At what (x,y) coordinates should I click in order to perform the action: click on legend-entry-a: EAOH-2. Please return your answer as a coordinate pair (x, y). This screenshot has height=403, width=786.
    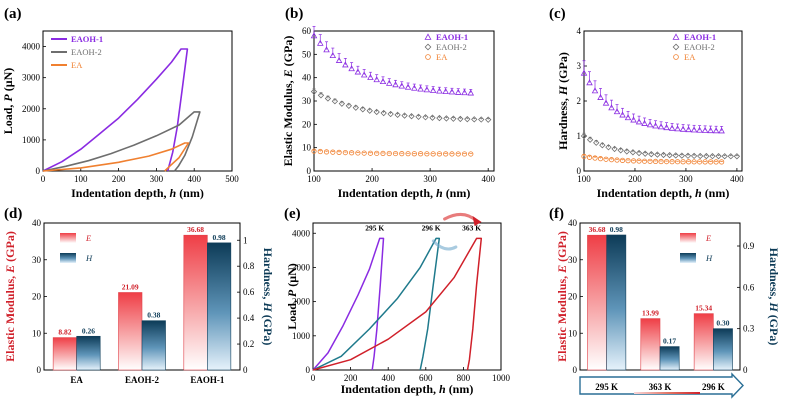
    Looking at the image, I should click on (86, 52).